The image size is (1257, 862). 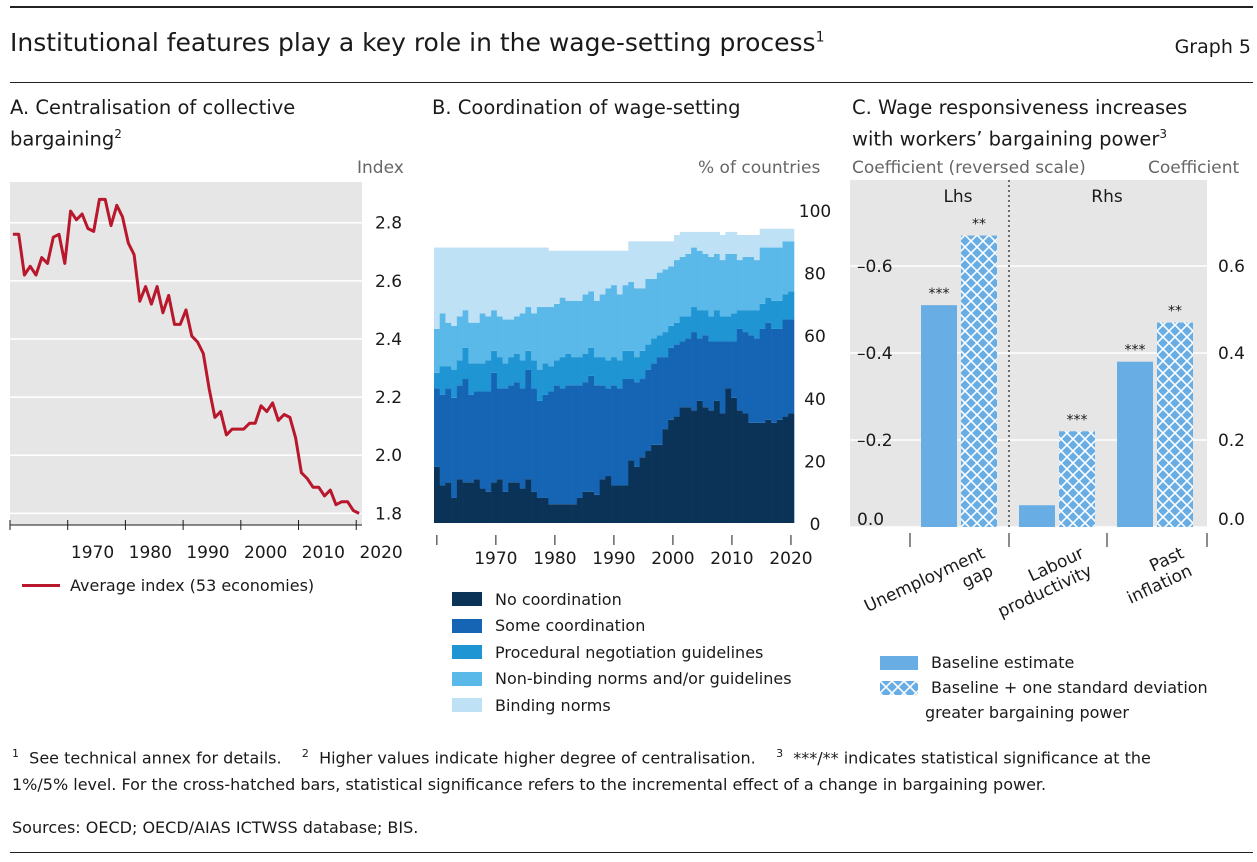 I want to click on x-tick-label: 1990, so click(x=207, y=553).